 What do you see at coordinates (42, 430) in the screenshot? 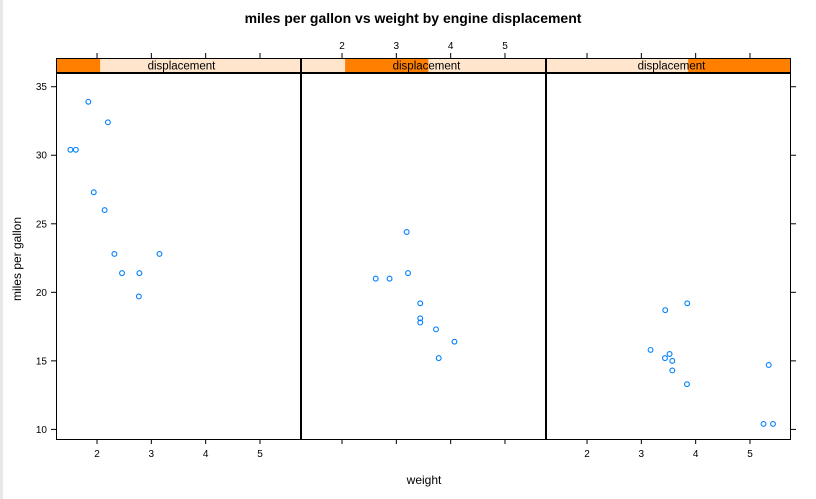
I see `y-tick-label: 10` at bounding box center [42, 430].